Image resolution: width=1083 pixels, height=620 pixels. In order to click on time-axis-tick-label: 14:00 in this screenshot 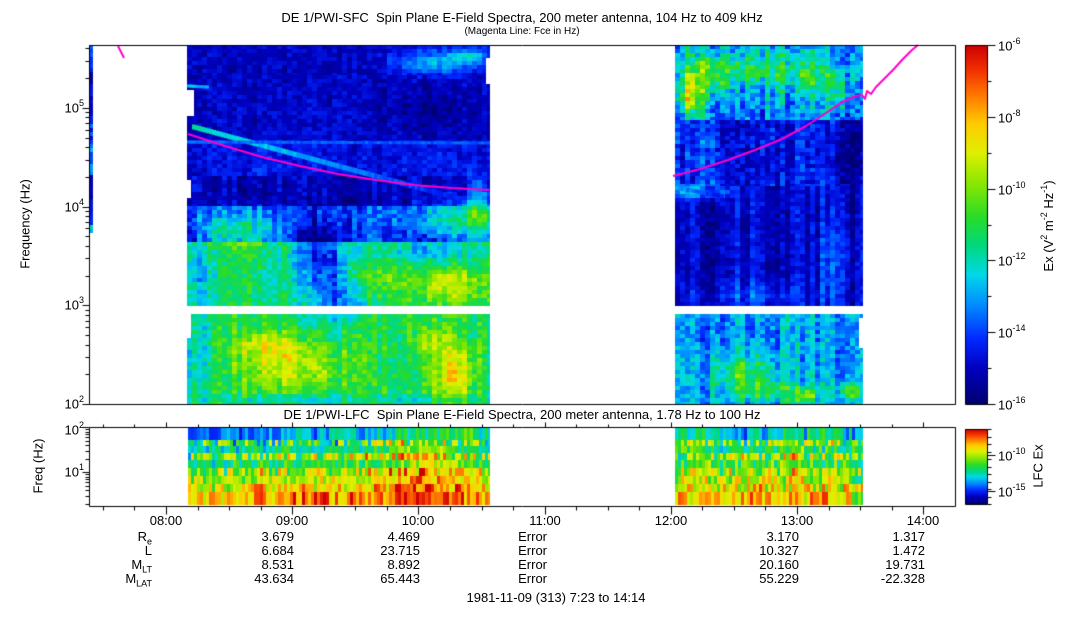, I will do `click(923, 520)`.